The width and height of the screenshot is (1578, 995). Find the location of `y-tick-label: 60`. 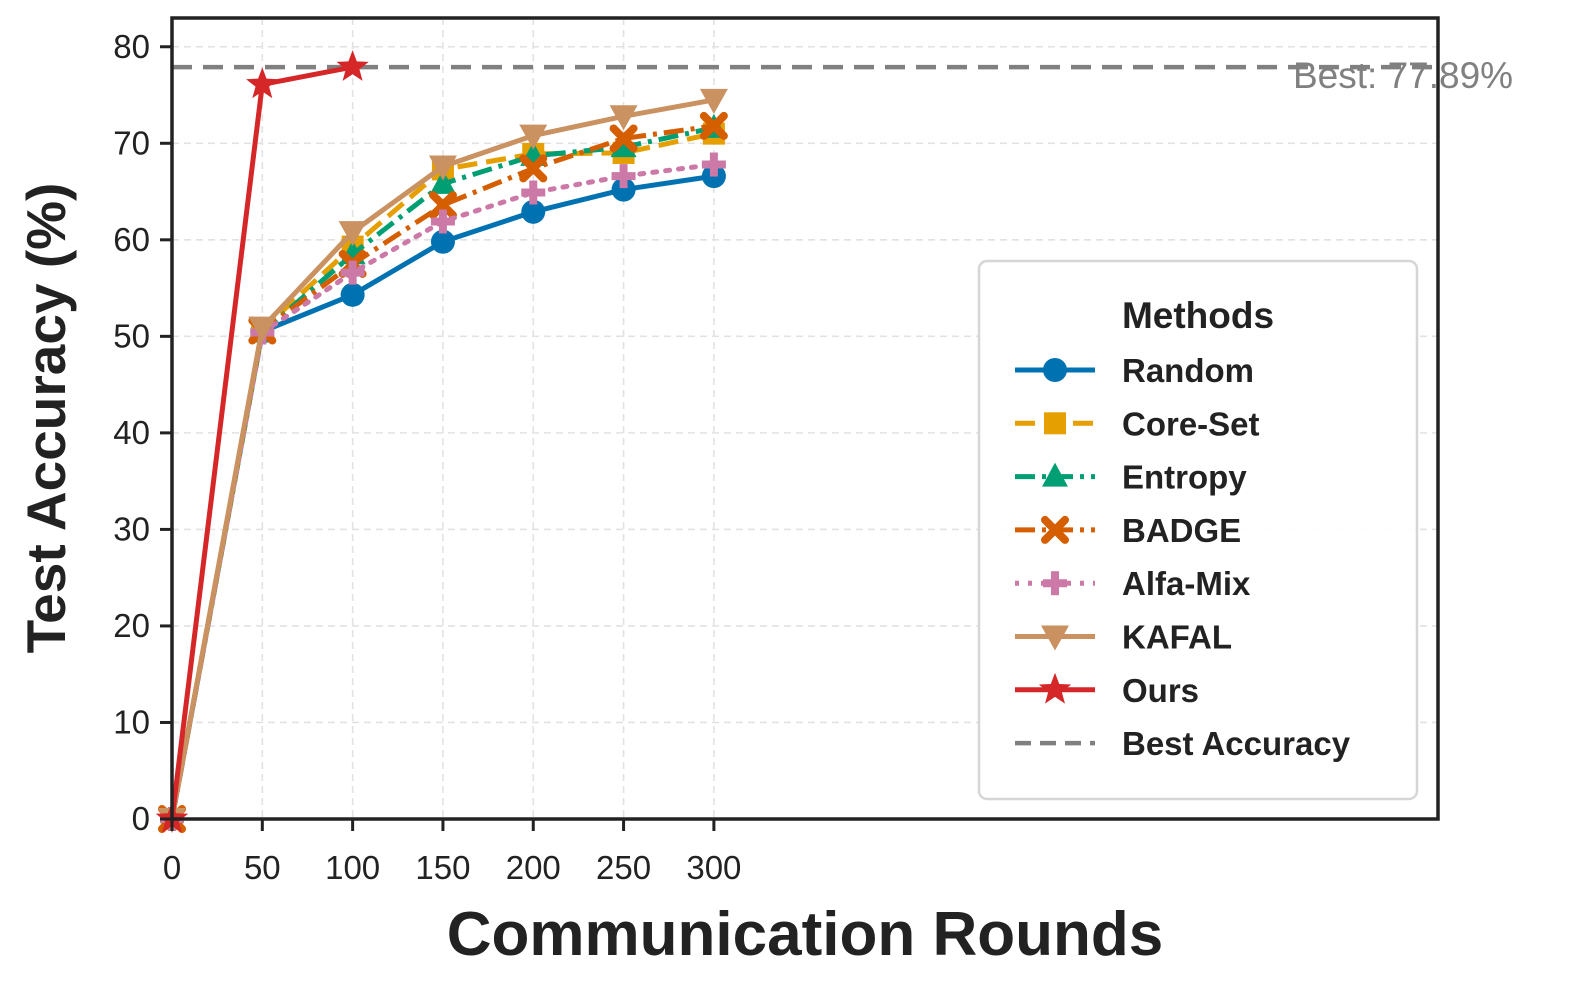

y-tick-label: 60 is located at coordinates (131, 239).